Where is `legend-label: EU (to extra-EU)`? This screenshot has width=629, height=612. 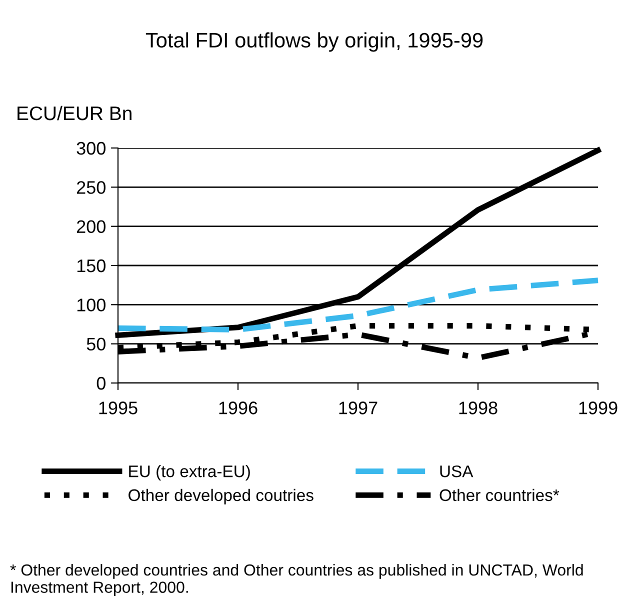 legend-label: EU (to extra-EU) is located at coordinates (189, 473).